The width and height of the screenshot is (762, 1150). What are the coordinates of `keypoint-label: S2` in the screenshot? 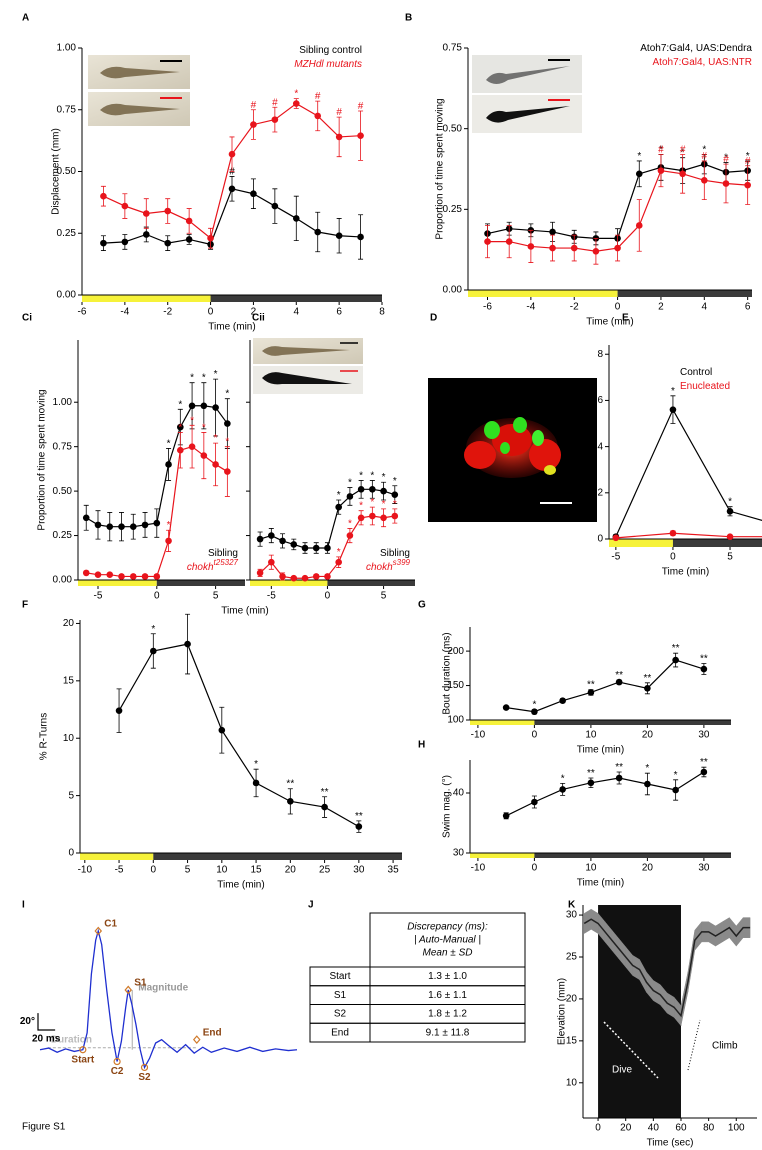 It's located at (144, 1077).